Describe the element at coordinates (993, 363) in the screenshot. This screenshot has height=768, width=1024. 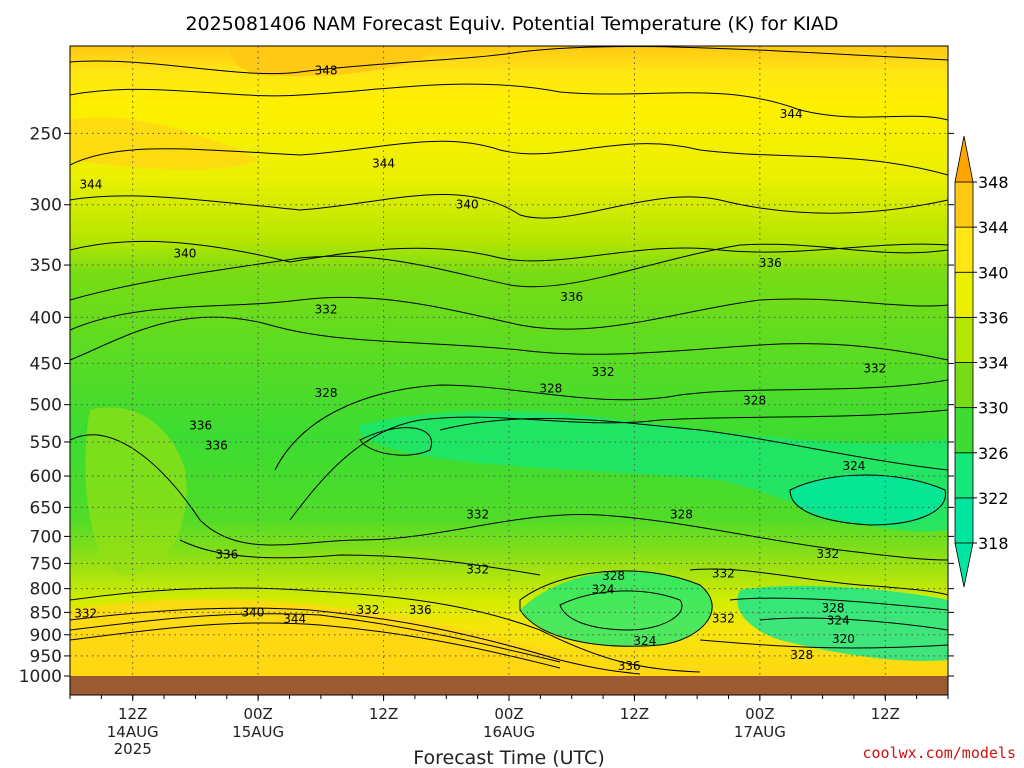
I see `colorbar-label: 334` at that location.